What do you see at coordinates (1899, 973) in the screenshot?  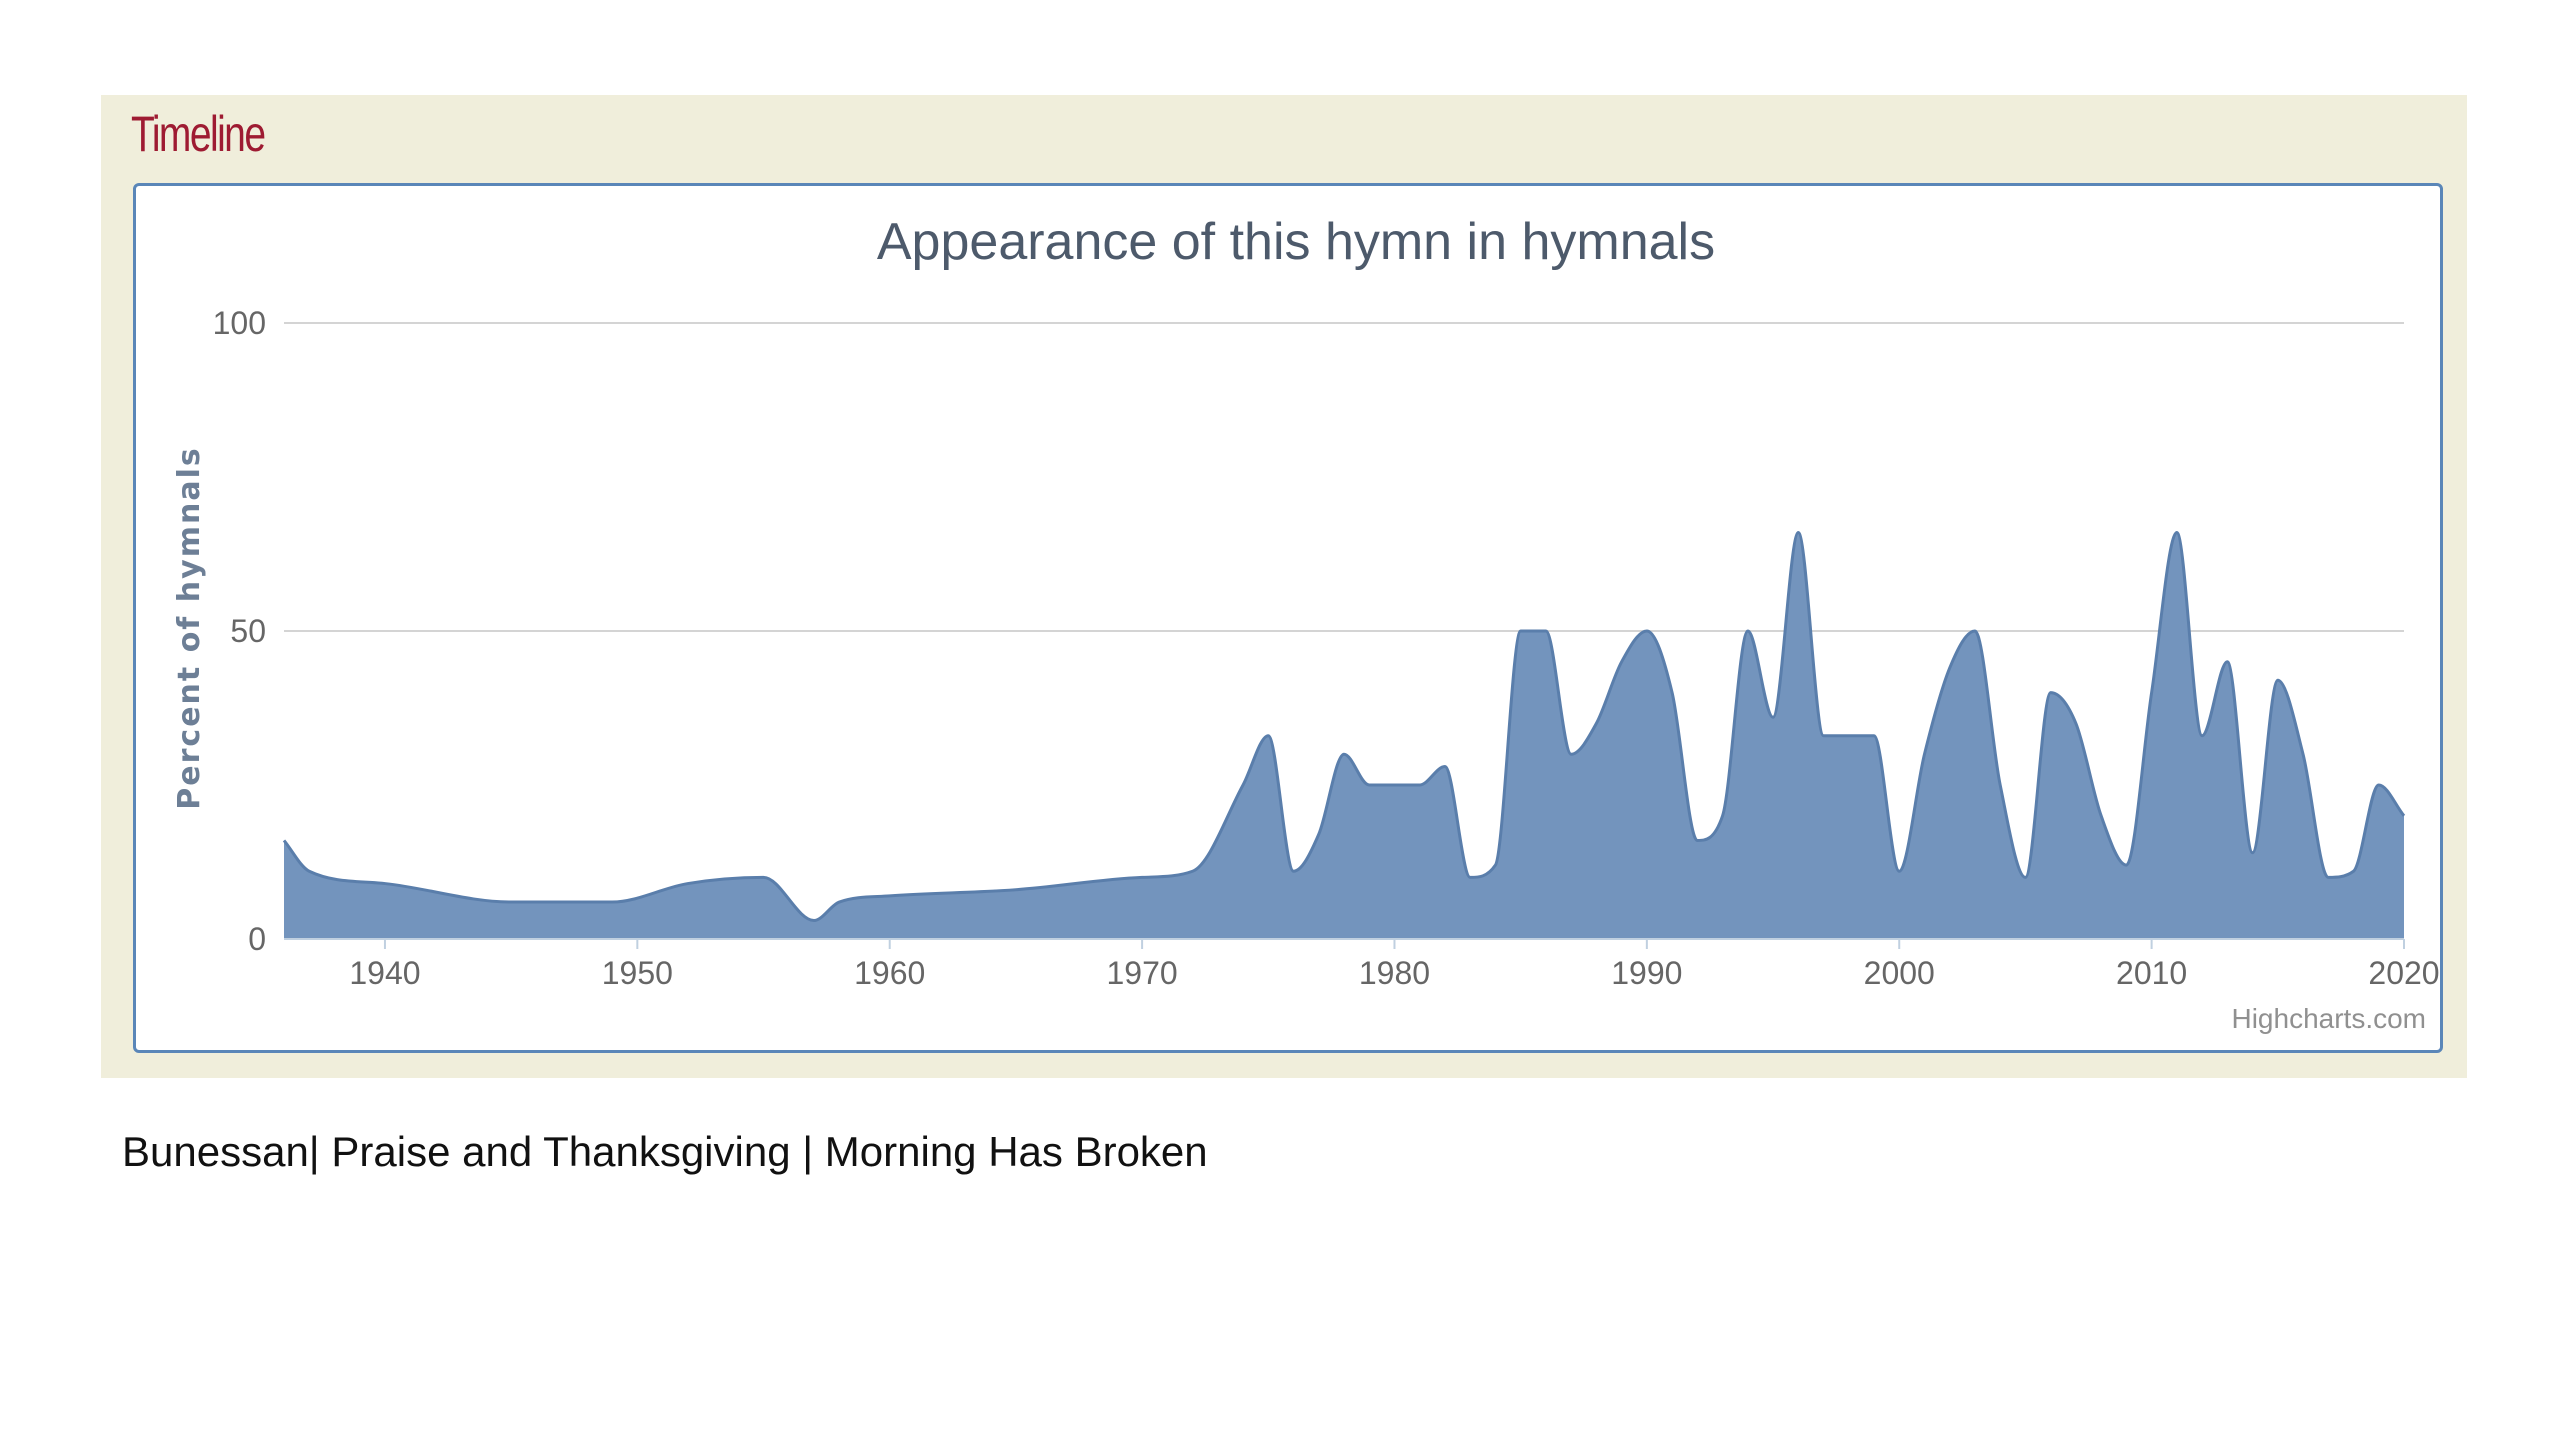 I see `x-tick-label: 2000` at bounding box center [1899, 973].